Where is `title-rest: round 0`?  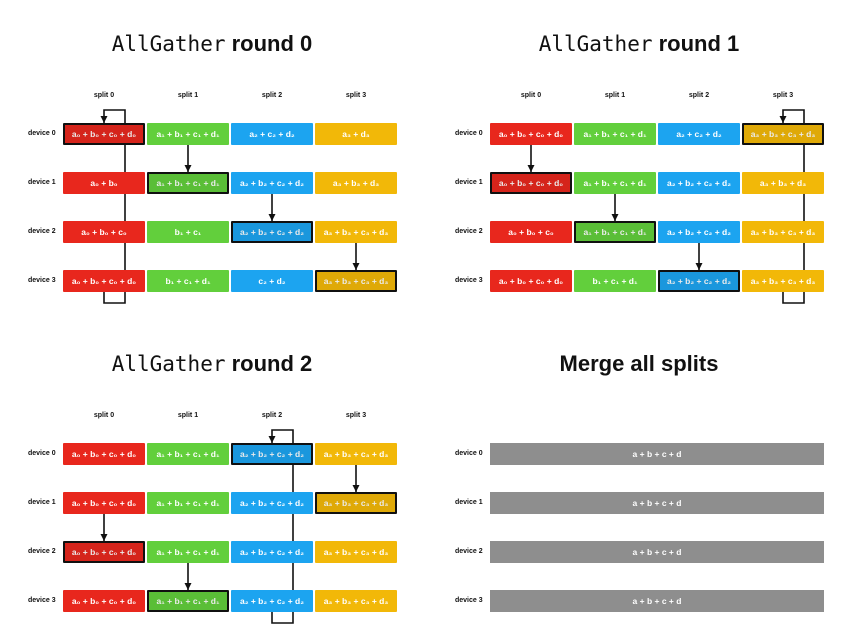 title-rest: round 0 is located at coordinates (269, 43).